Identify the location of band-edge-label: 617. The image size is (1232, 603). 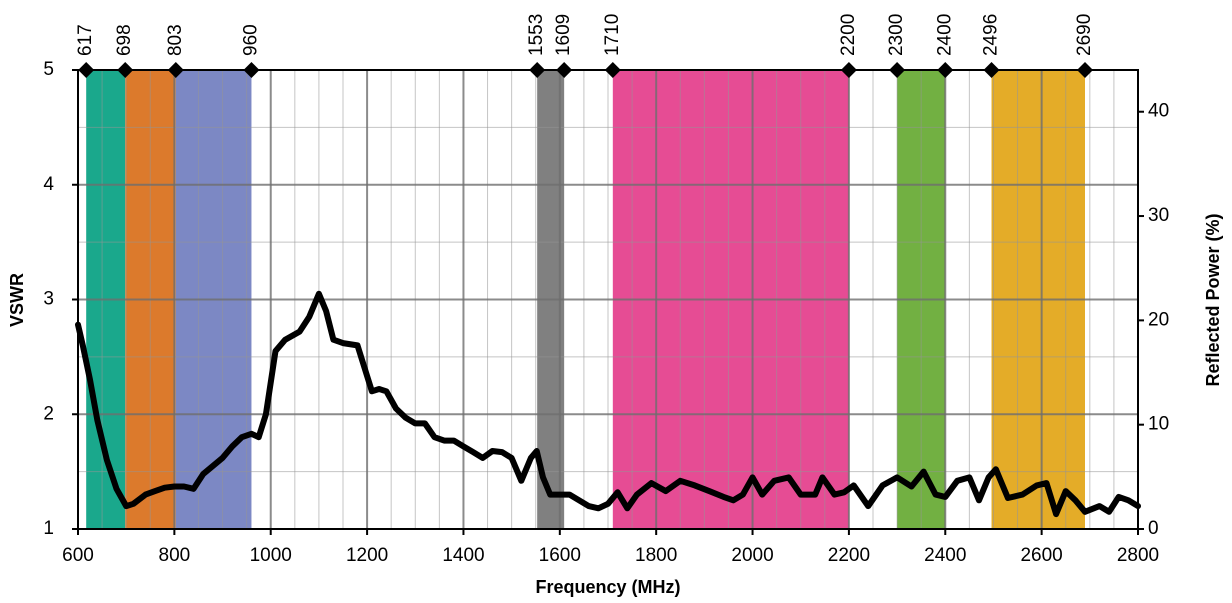
(85, 40).